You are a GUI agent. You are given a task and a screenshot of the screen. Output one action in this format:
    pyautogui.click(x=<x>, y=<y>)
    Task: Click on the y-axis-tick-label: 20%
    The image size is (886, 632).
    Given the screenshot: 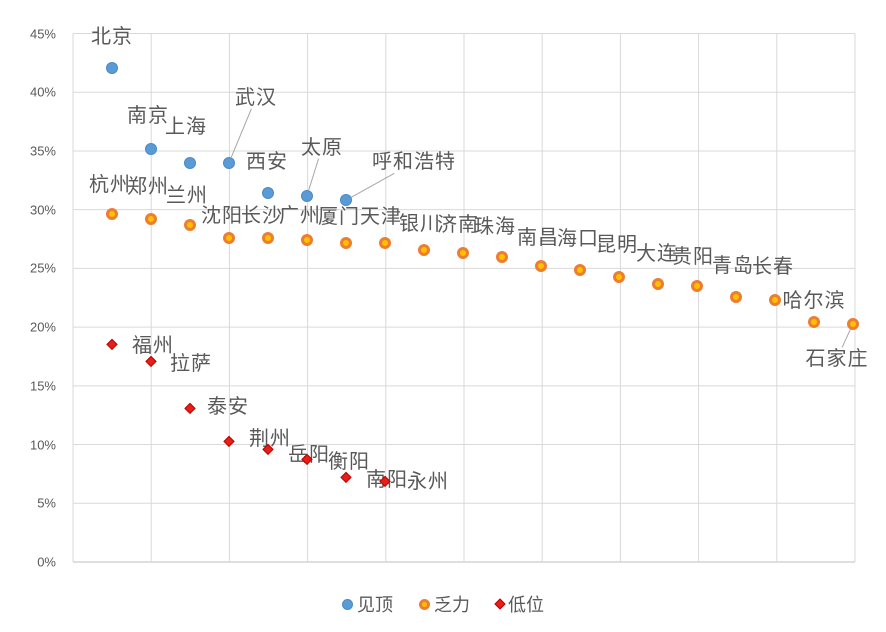 What is the action you would take?
    pyautogui.click(x=42, y=327)
    